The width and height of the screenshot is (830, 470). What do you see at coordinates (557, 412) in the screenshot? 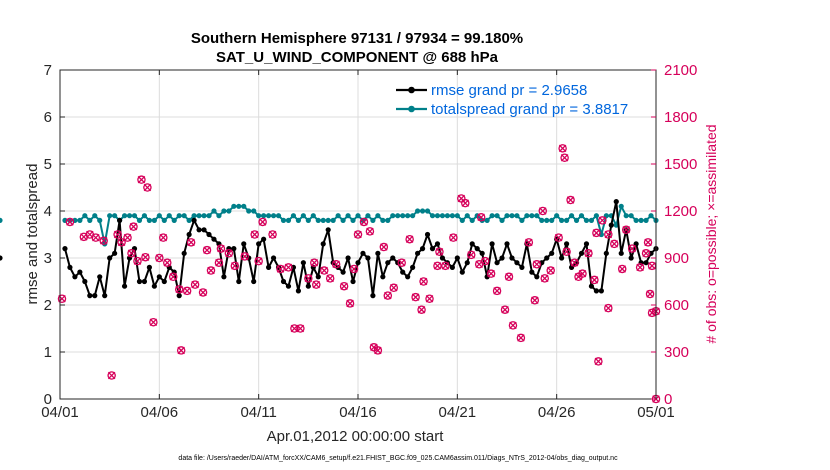
I see `x-tick-label: 04/26` at bounding box center [557, 412].